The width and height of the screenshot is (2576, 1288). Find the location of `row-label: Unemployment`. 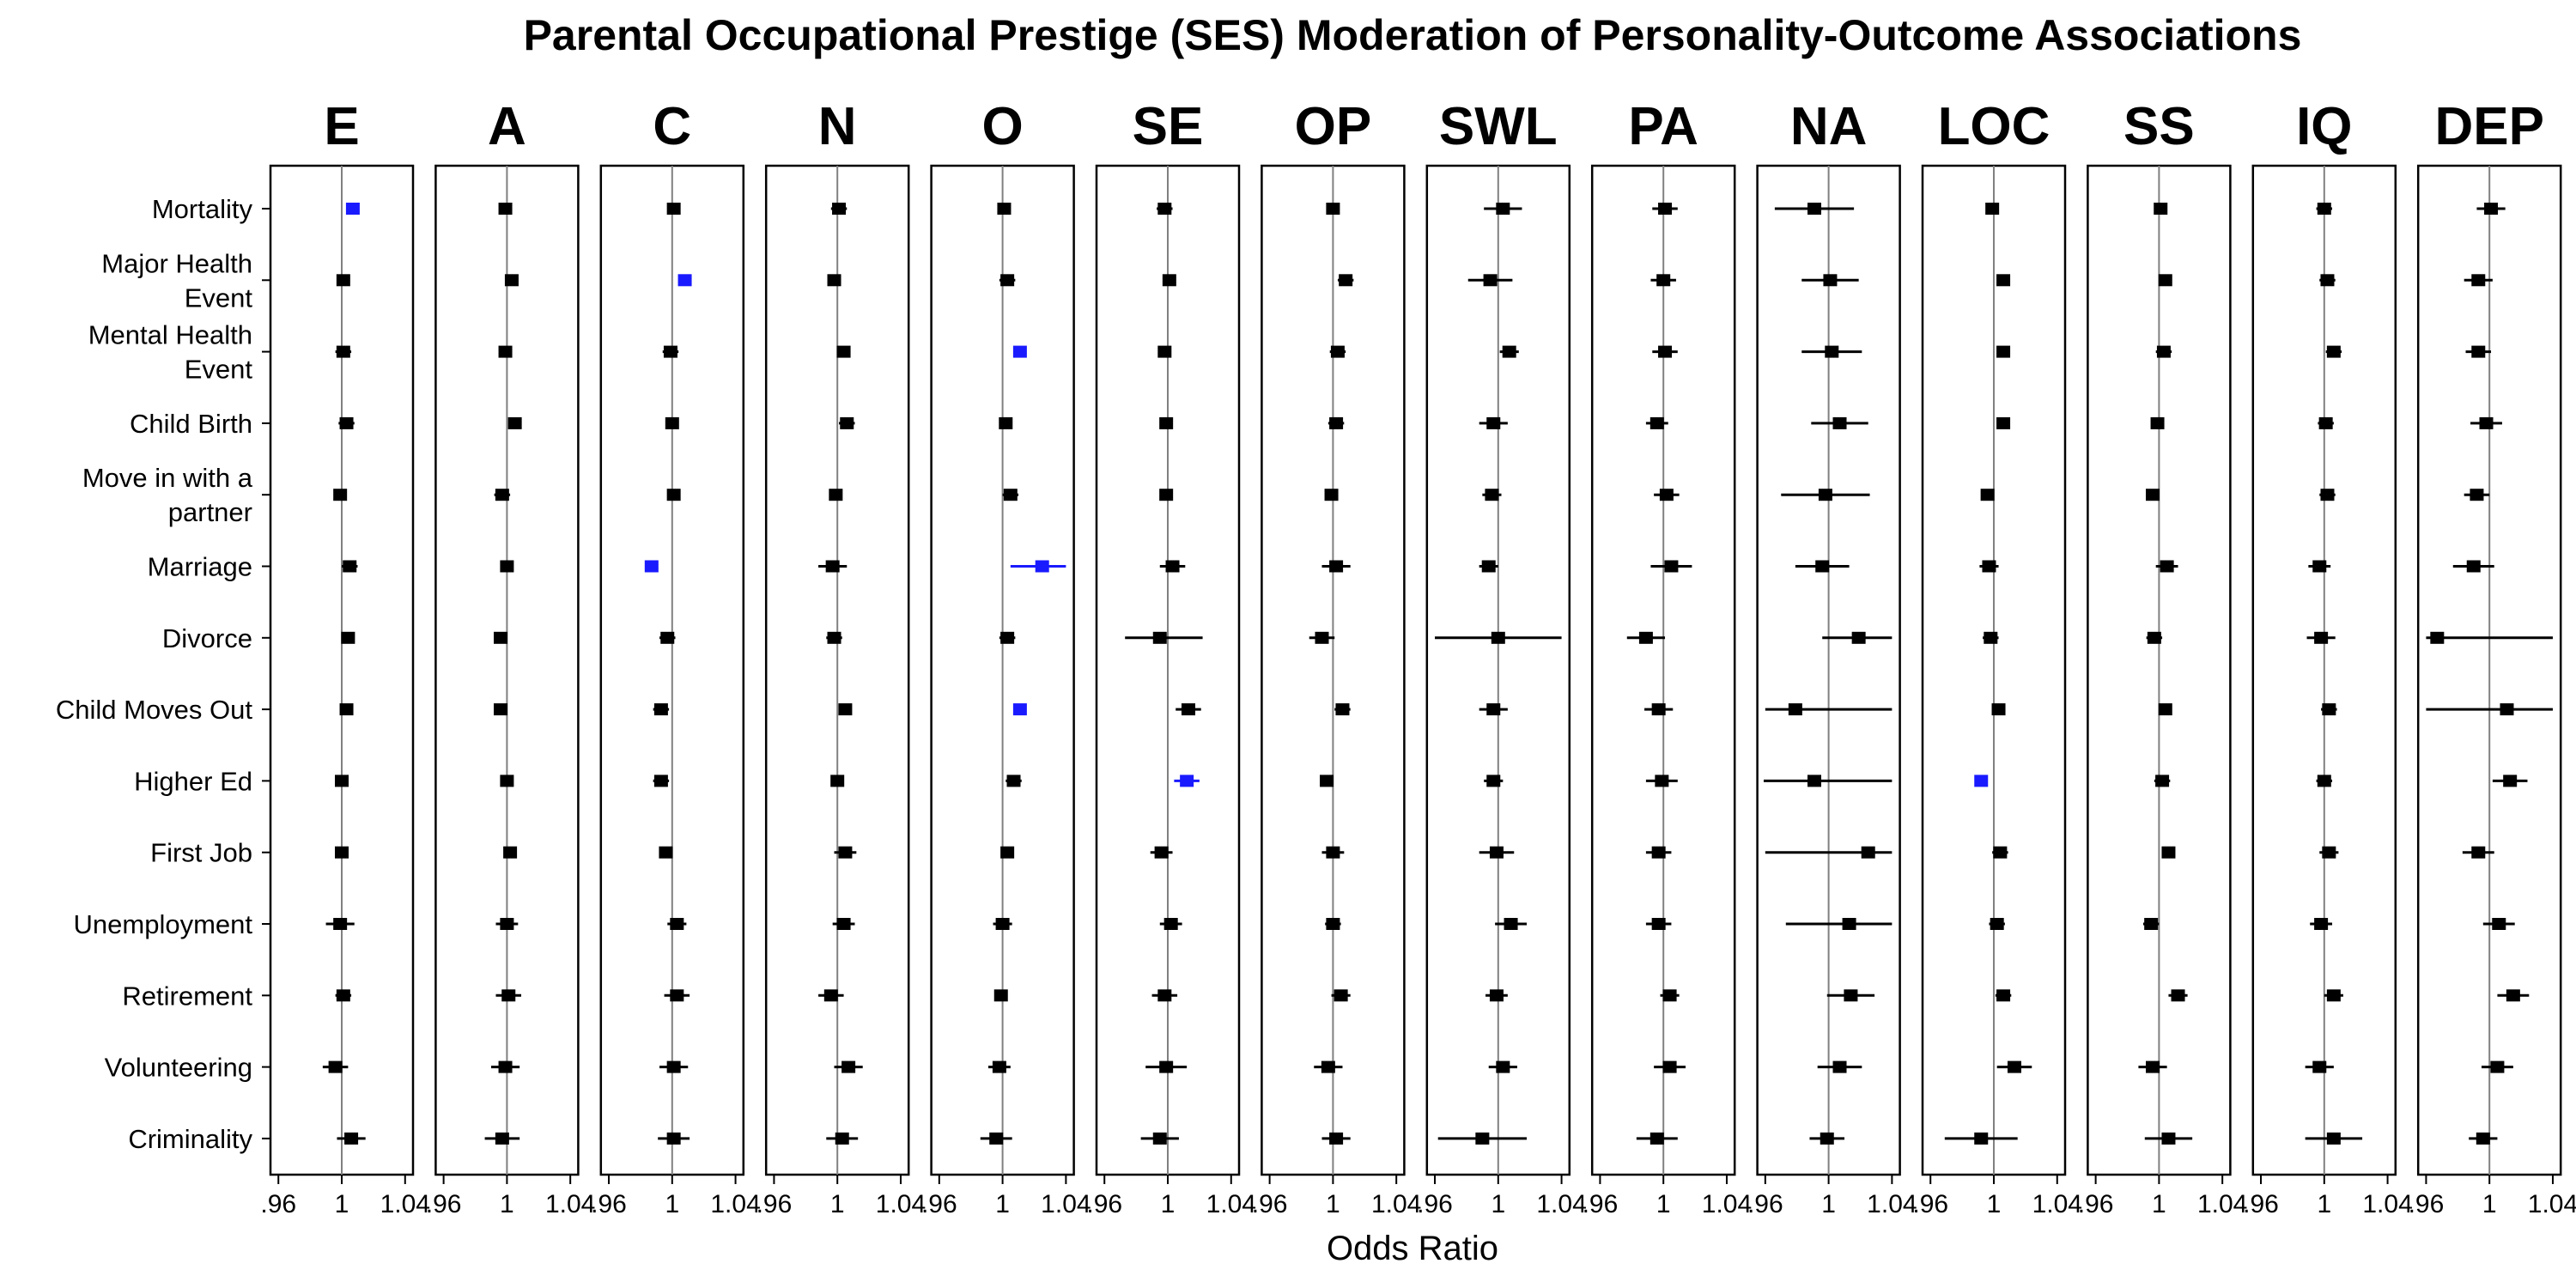

row-label: Unemployment is located at coordinates (164, 924).